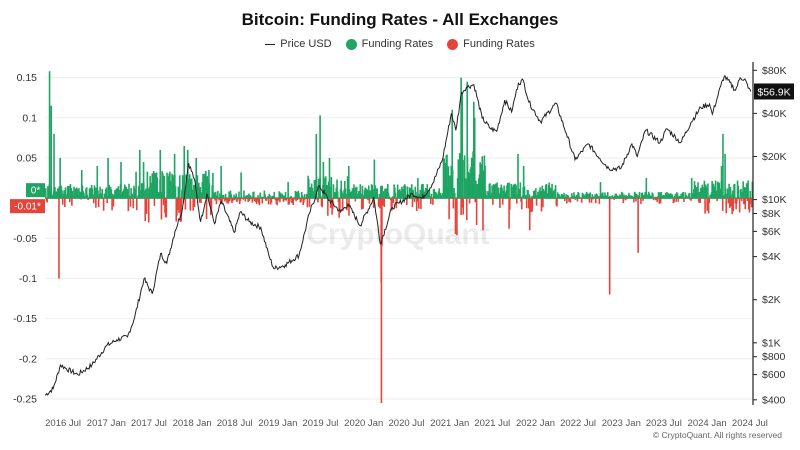 This screenshot has width=800, height=450. Describe the element at coordinates (535, 423) in the screenshot. I see `x-tick-label: 2022 Jan` at that location.